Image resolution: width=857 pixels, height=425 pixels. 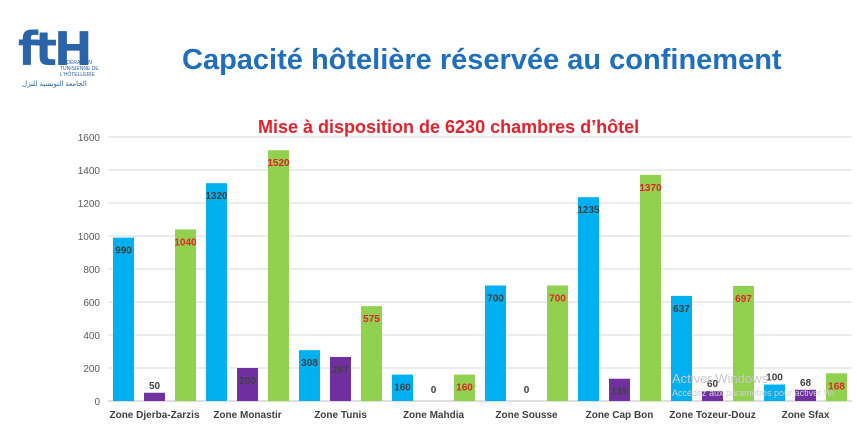 I want to click on x-tick-label: Zone Monastir, so click(x=247, y=415).